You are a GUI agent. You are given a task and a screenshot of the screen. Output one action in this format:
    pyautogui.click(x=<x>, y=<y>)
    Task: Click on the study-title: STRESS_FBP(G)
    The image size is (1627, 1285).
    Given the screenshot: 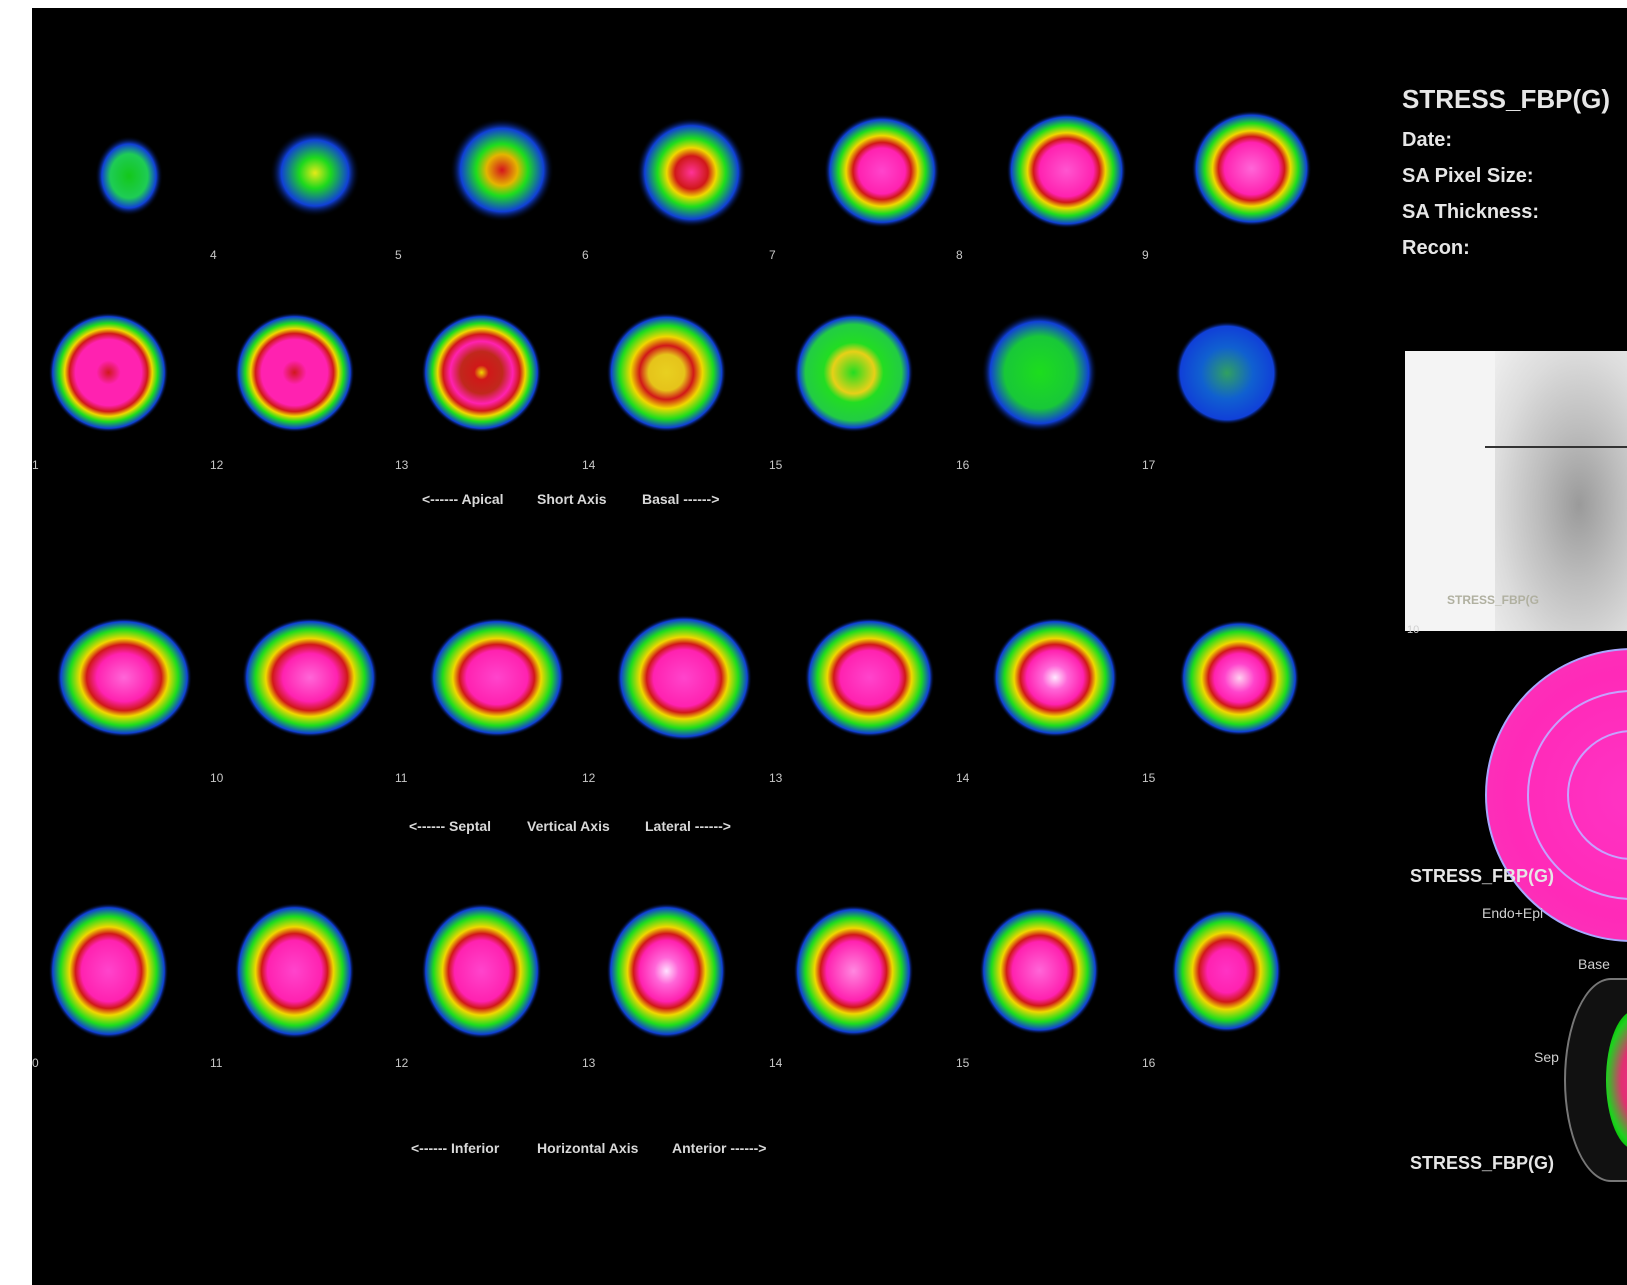 What is the action you would take?
    pyautogui.click(x=1506, y=99)
    